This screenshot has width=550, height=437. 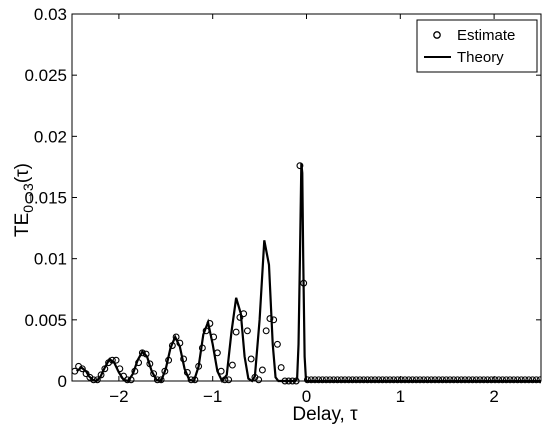 I want to click on x-tick-label: 1, so click(x=400, y=396).